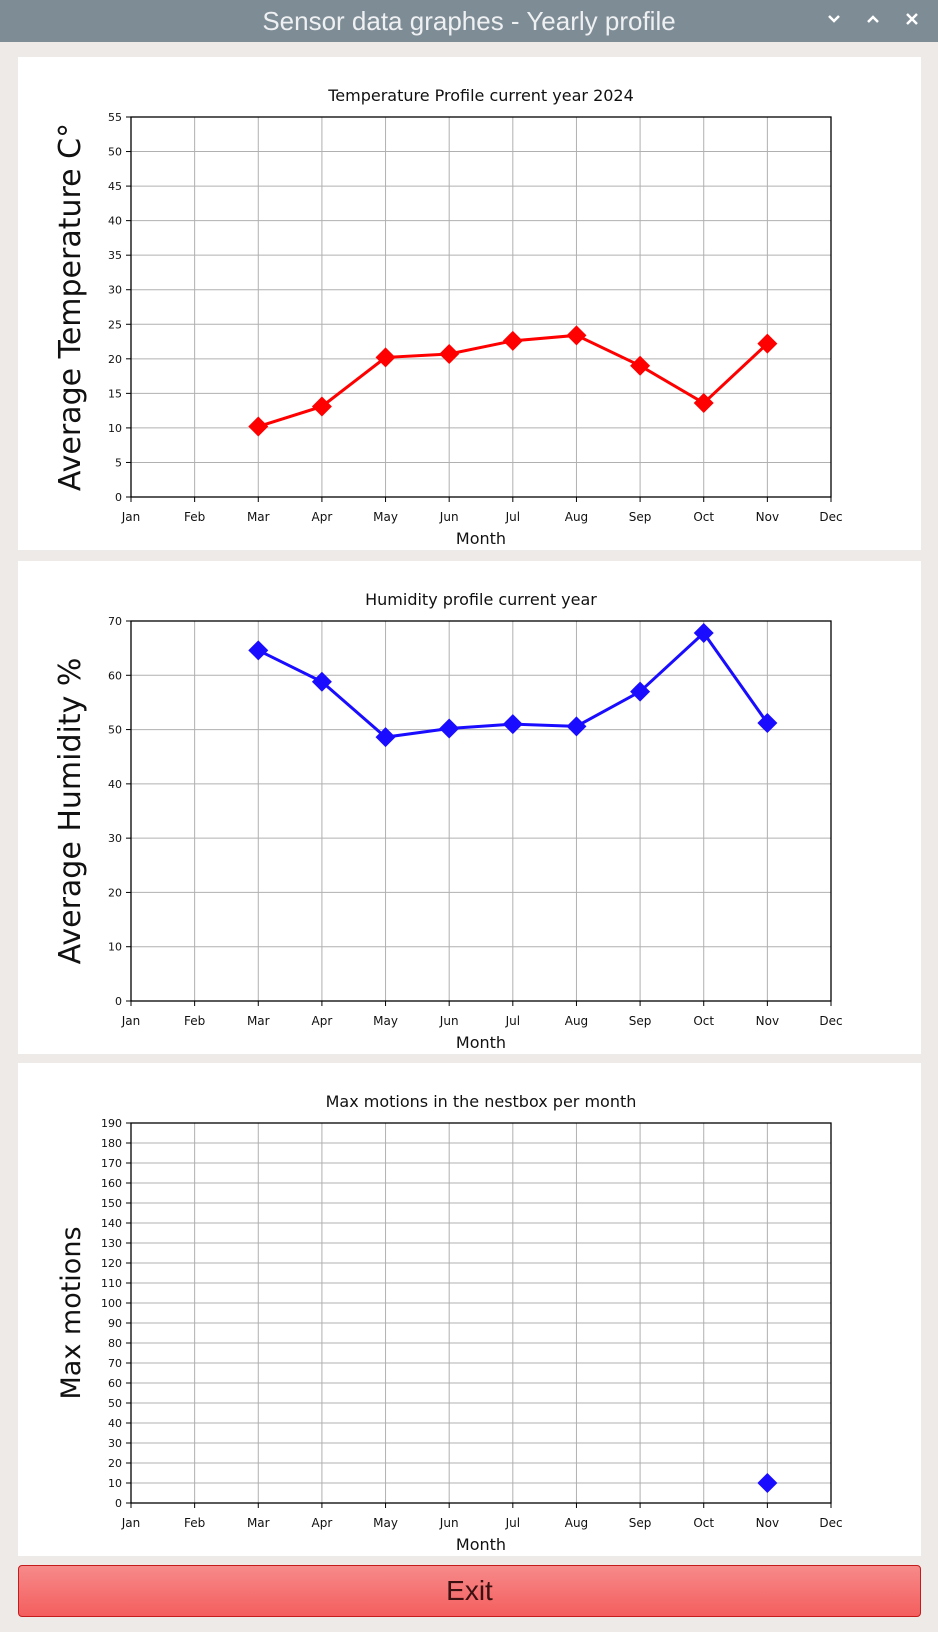  I want to click on chart-title: Humidity profile current year, so click(481, 599).